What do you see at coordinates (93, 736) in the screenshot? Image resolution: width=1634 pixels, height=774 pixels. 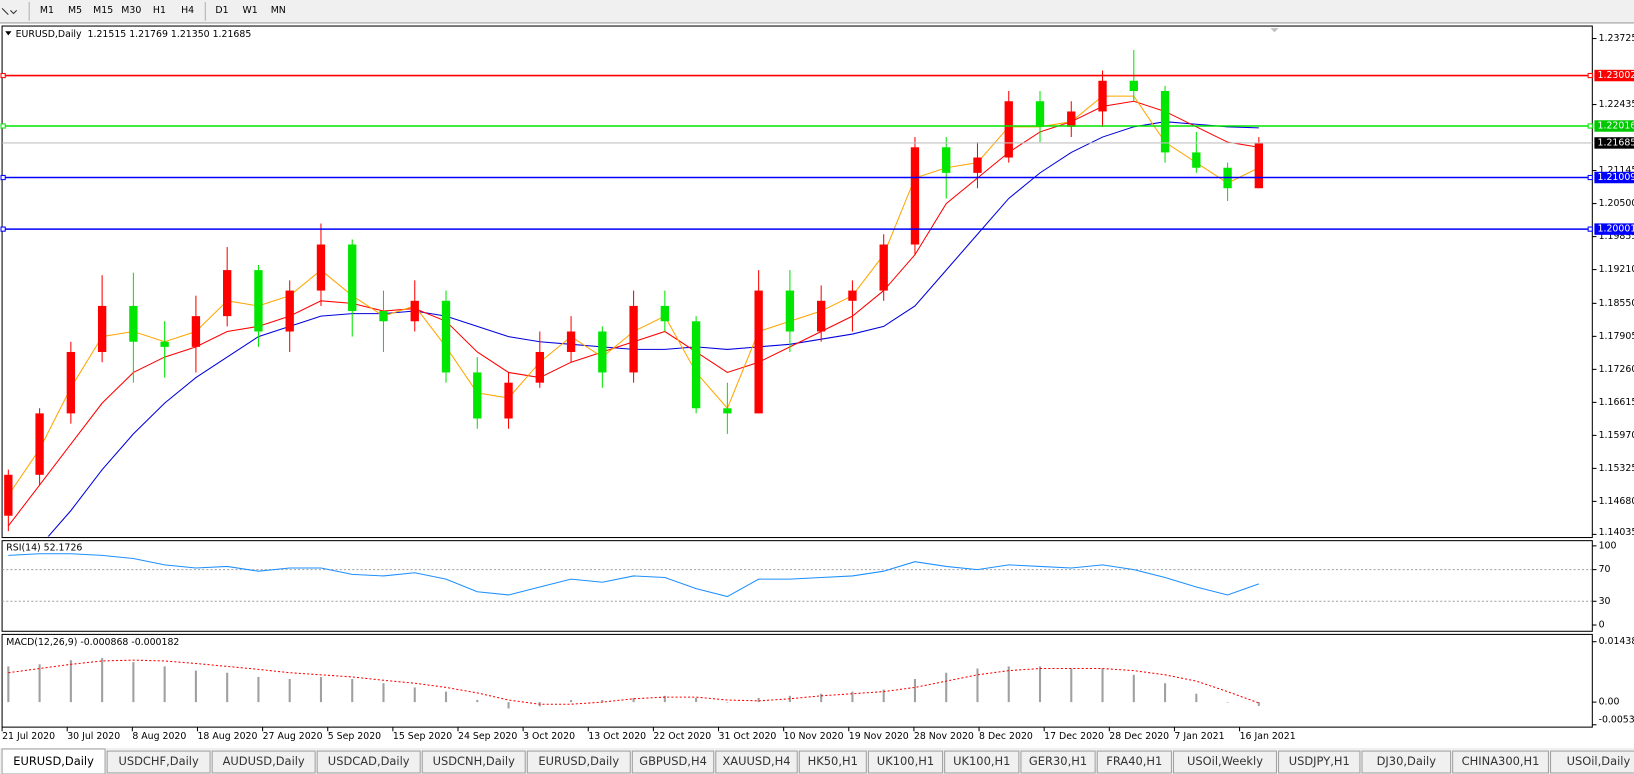 I see `x-tick-label: 30 Jul 2020` at bounding box center [93, 736].